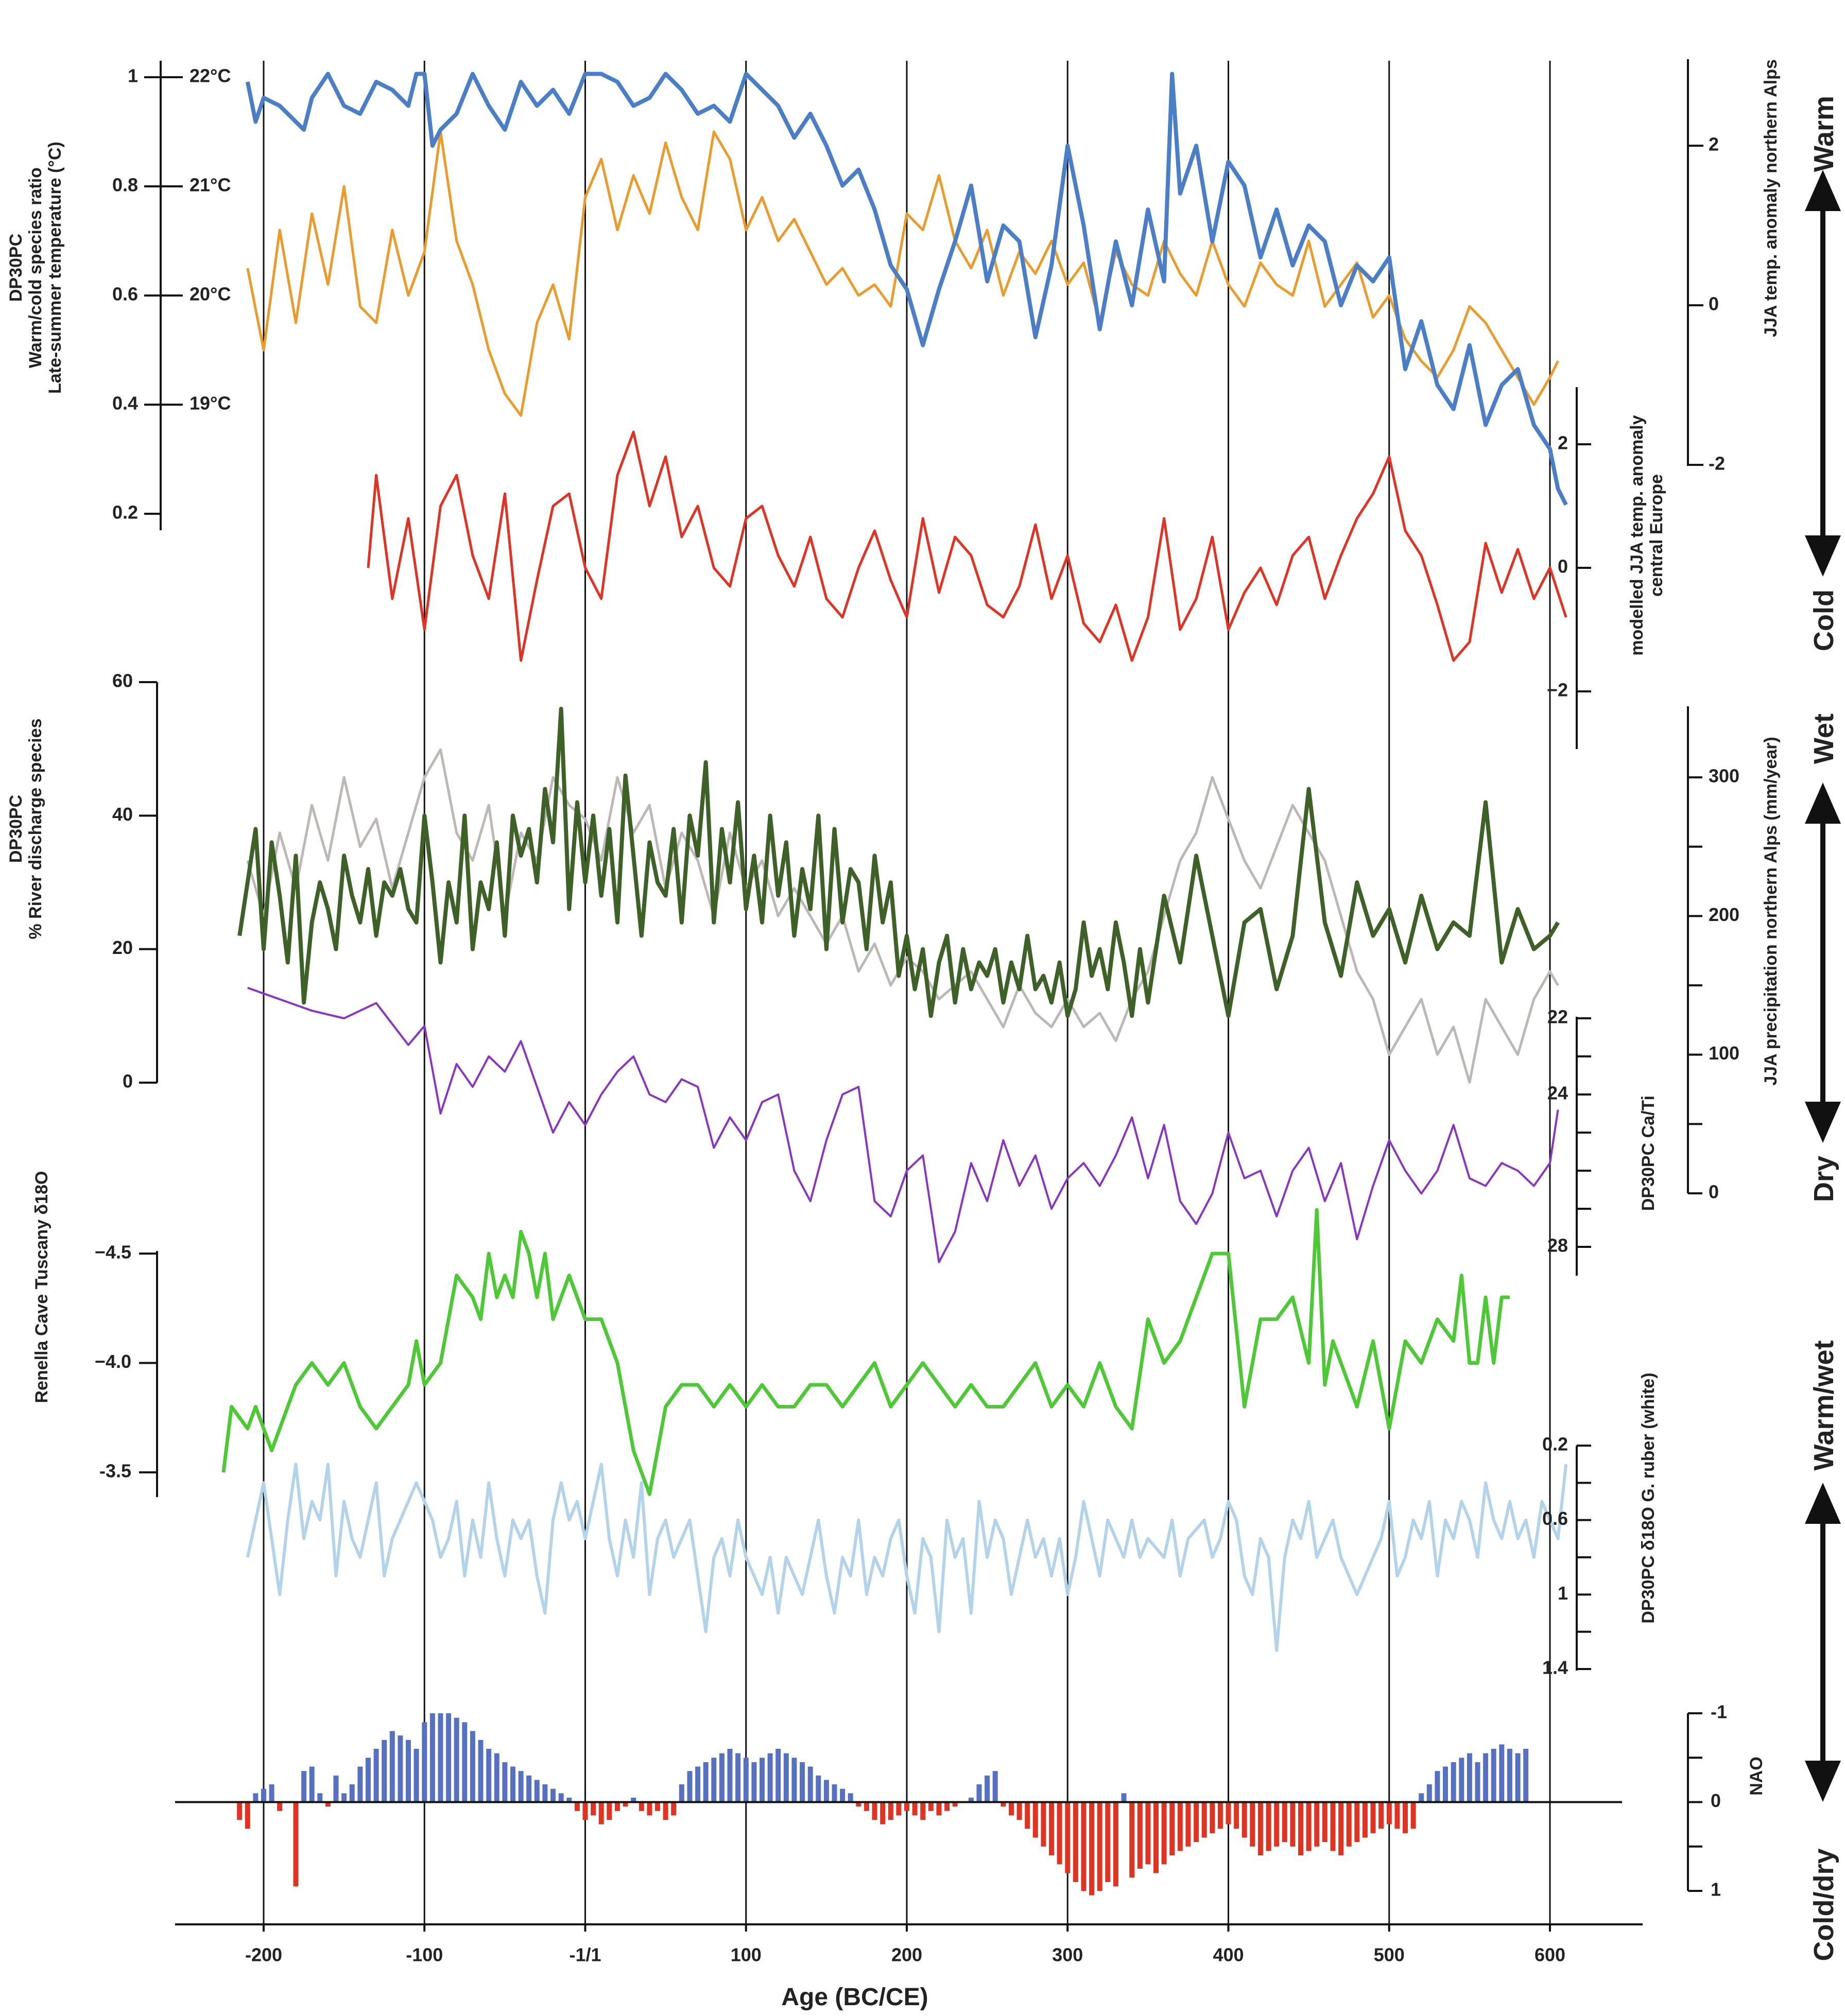 The image size is (1845, 2016). What do you see at coordinates (35, 828) in the screenshot?
I see `left-mid-title-2: % River discharge species` at bounding box center [35, 828].